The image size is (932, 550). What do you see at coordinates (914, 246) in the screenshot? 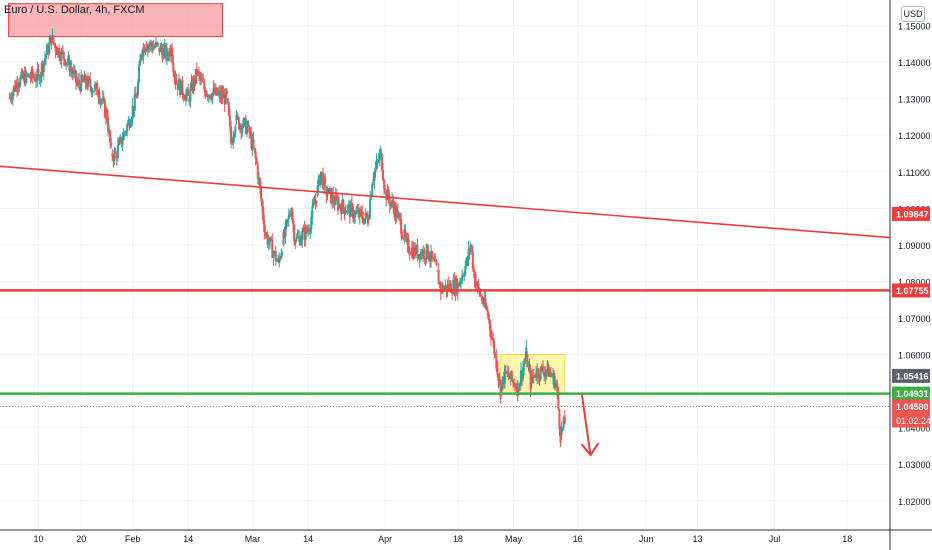
I see `y-tick-label: 1.09000` at bounding box center [914, 246].